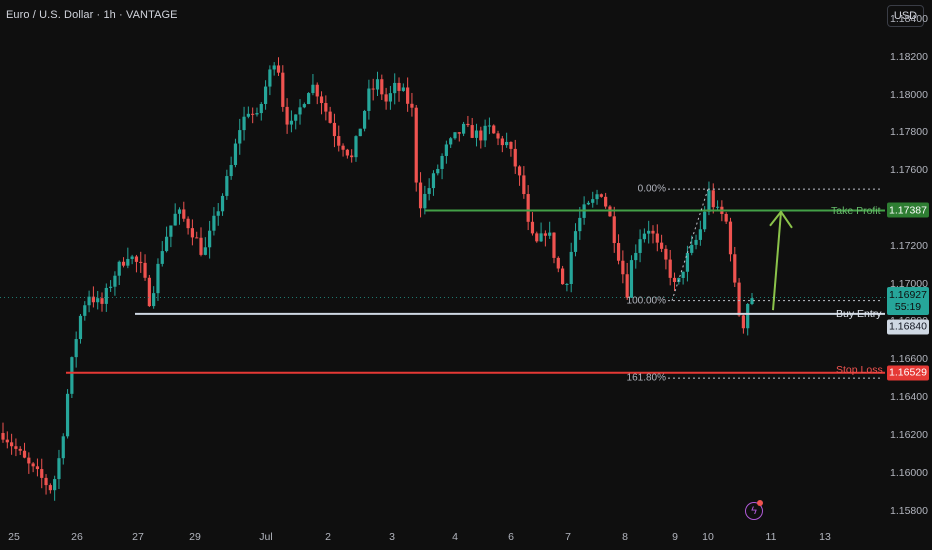 This screenshot has width=932, height=550. Describe the element at coordinates (909, 472) in the screenshot. I see `price-tick-label: 1.16000` at that location.